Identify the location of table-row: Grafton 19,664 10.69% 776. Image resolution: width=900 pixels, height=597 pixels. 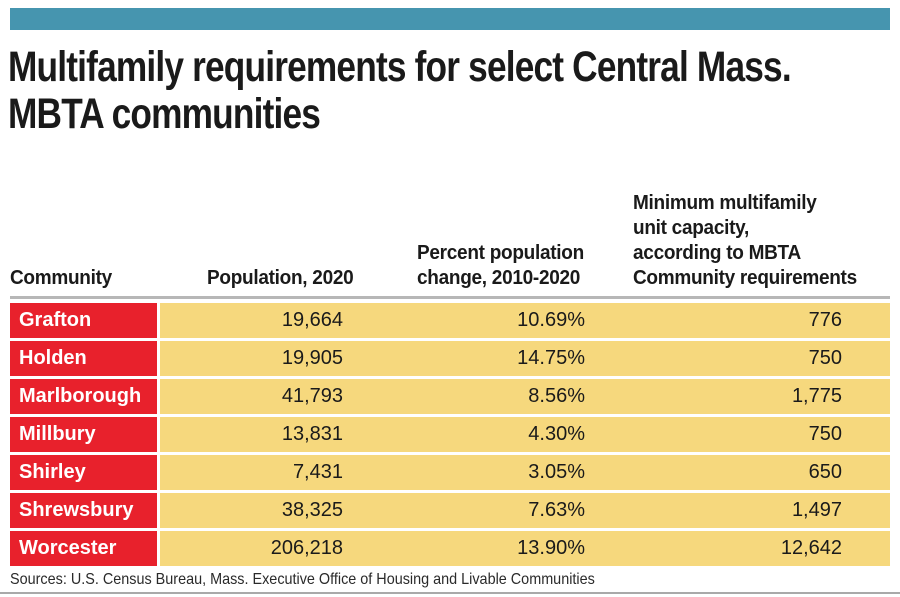
(450, 320).